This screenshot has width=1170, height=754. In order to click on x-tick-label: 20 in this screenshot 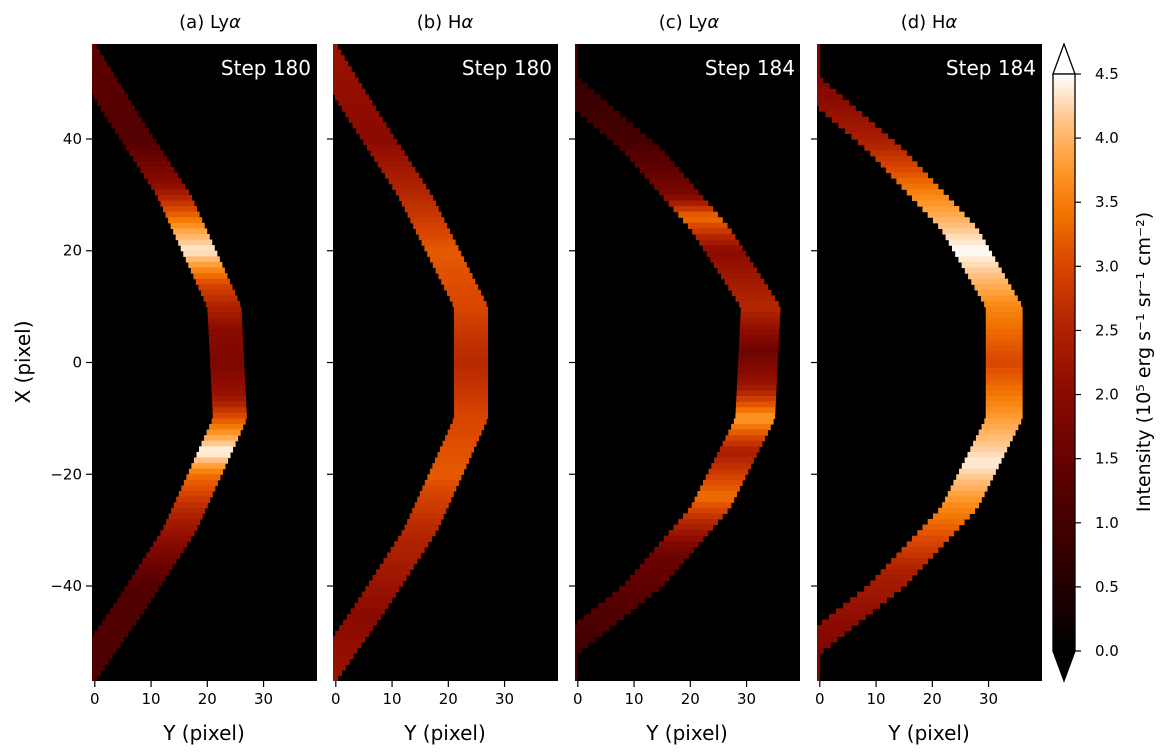, I will do `click(448, 699)`.